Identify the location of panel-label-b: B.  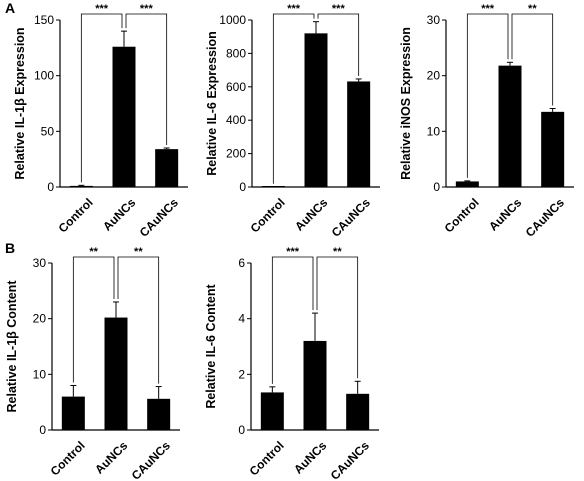
(10, 248).